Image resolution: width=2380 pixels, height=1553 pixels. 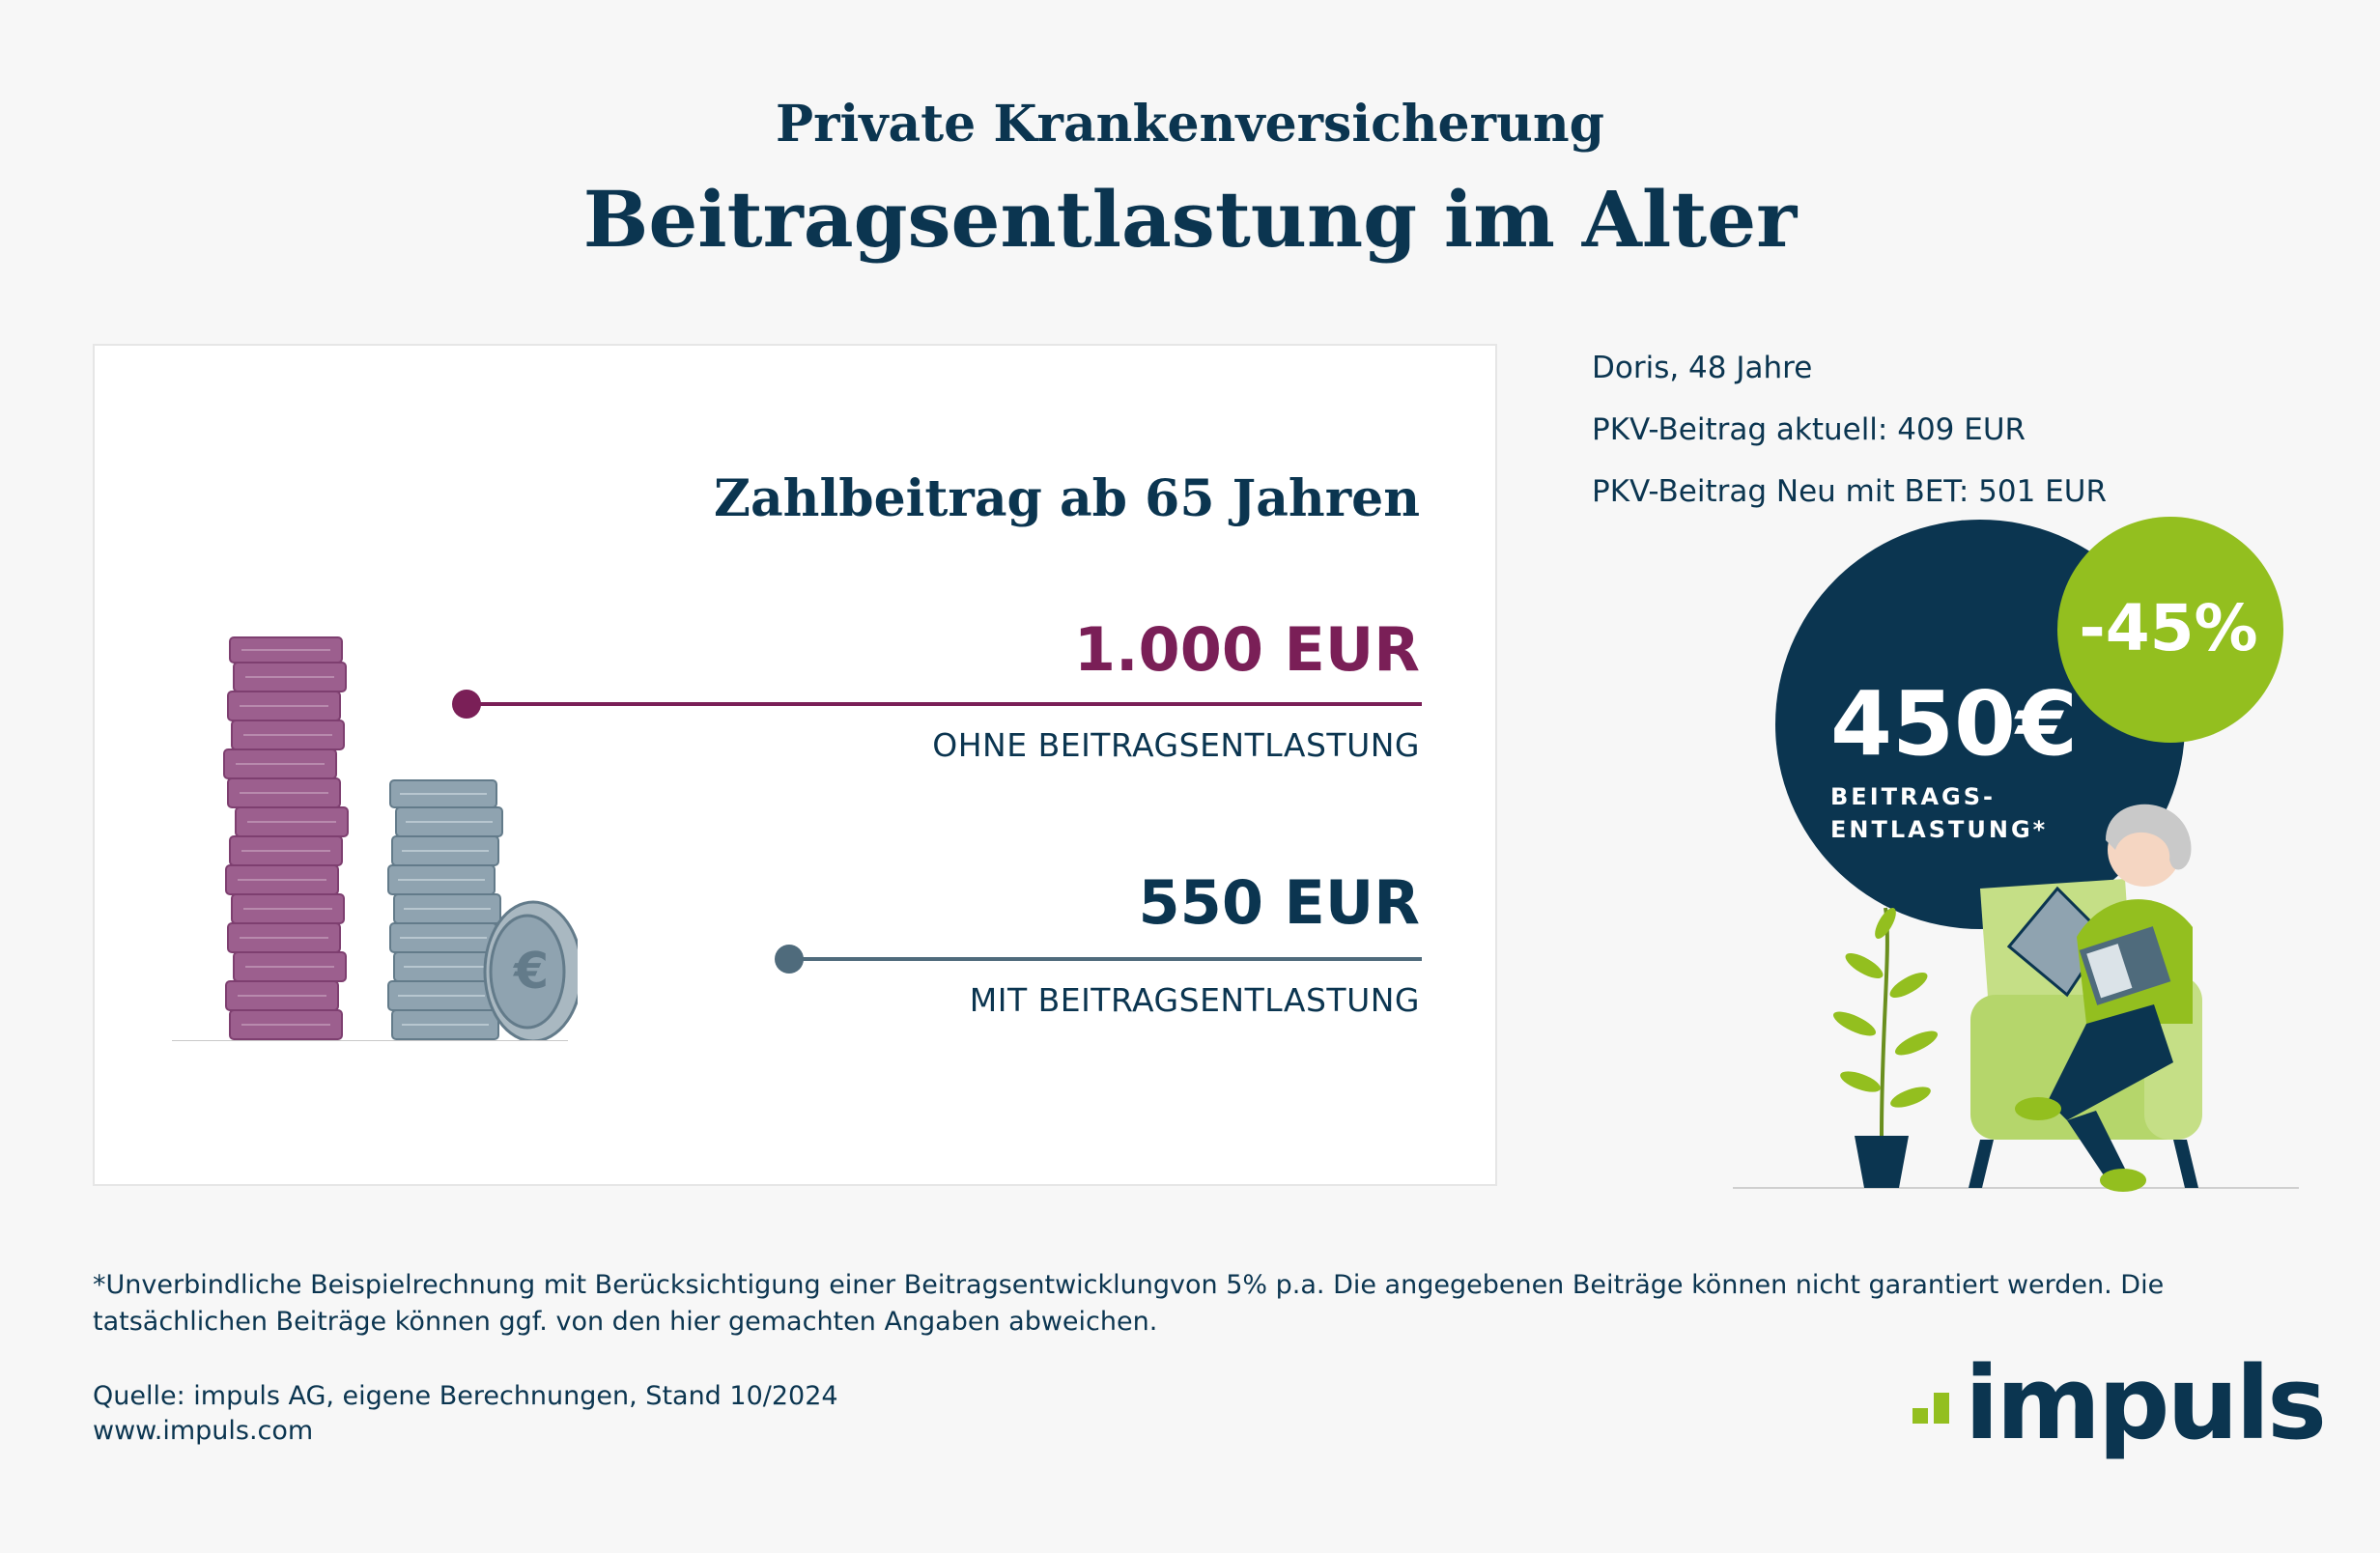 I want to click on profile-current-premium: PKV-Beitrag aktuell: 409 EUR, so click(x=1809, y=429).